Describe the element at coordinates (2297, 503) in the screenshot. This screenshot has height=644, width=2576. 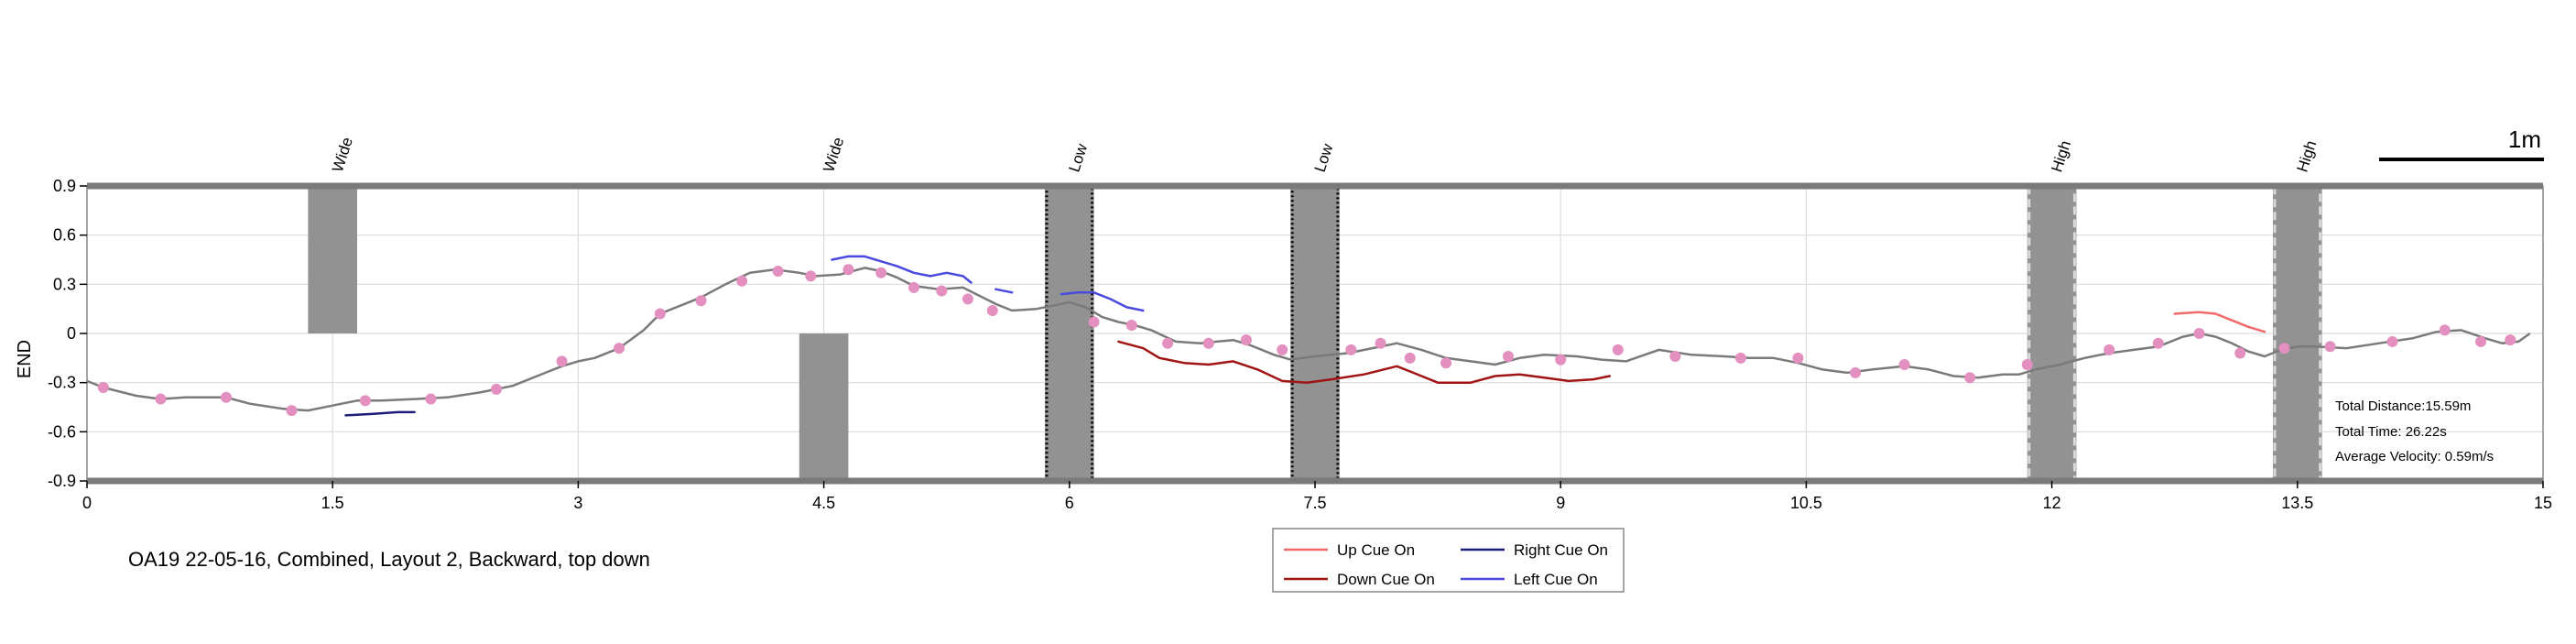
I see `x-tick-label: 13.5` at that location.